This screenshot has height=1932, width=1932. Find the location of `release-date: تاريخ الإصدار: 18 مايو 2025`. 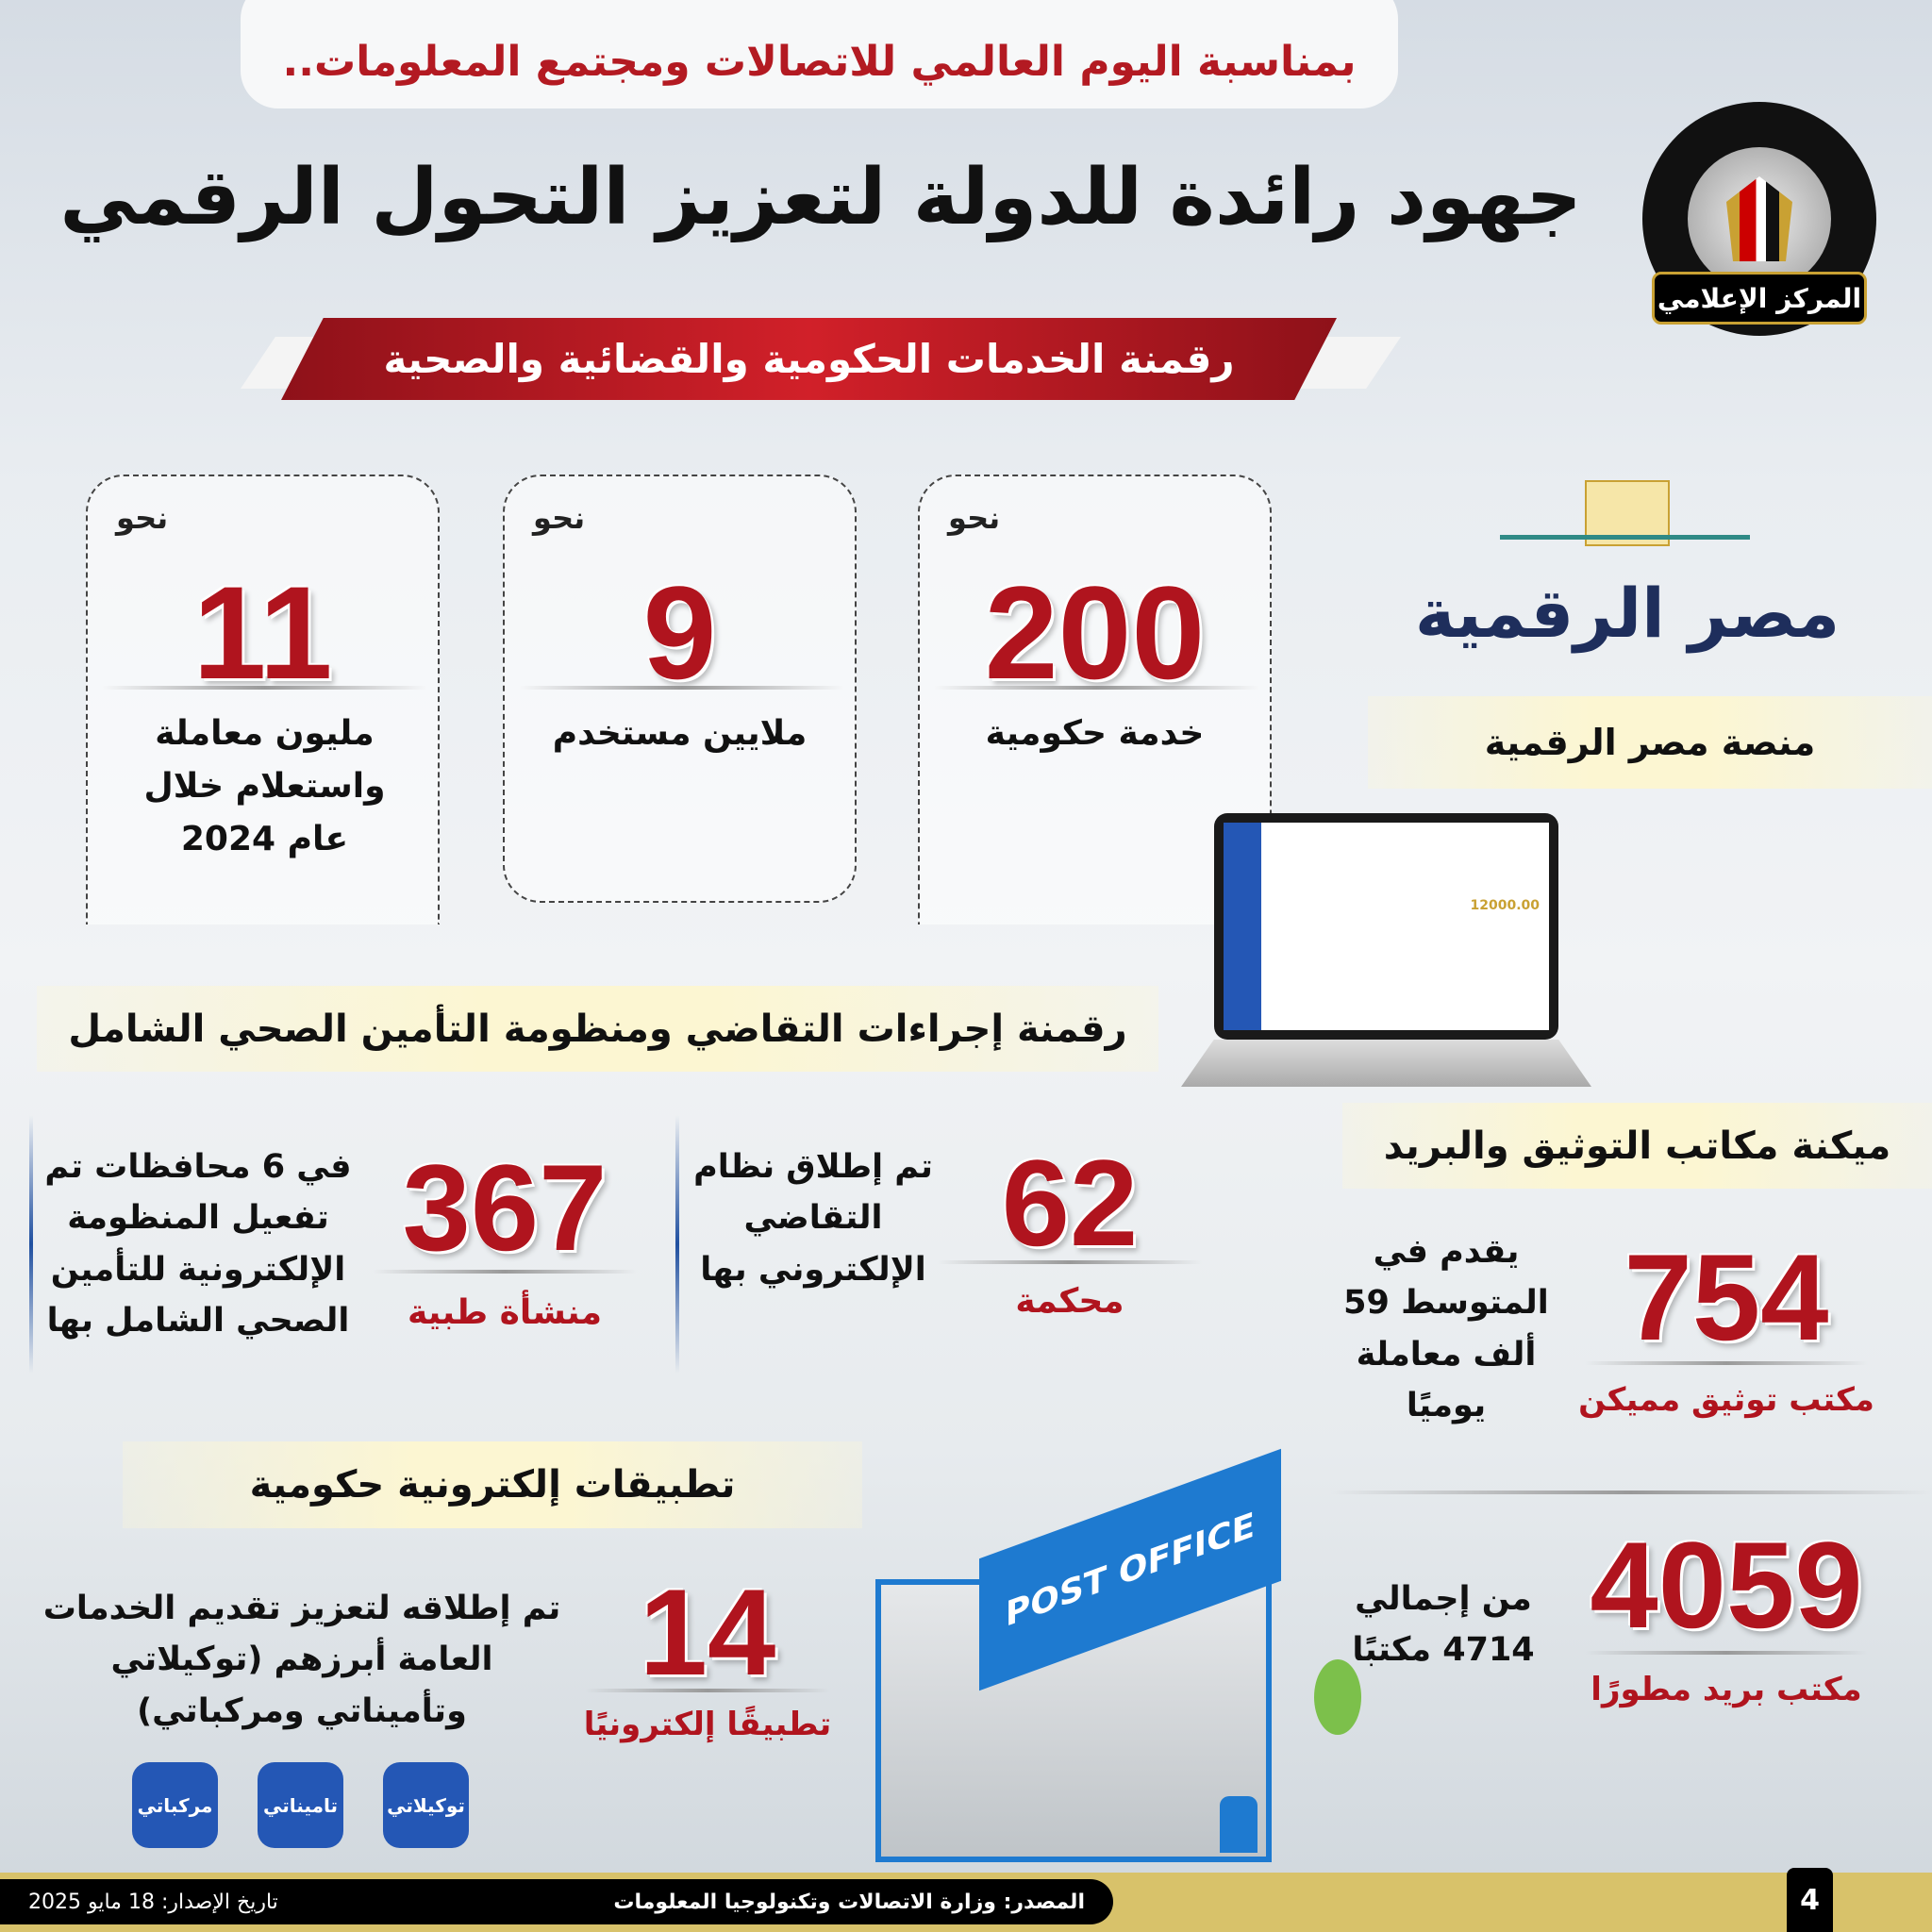

release-date: تاريخ الإصدار: 18 مايو 2025 is located at coordinates (153, 1902).